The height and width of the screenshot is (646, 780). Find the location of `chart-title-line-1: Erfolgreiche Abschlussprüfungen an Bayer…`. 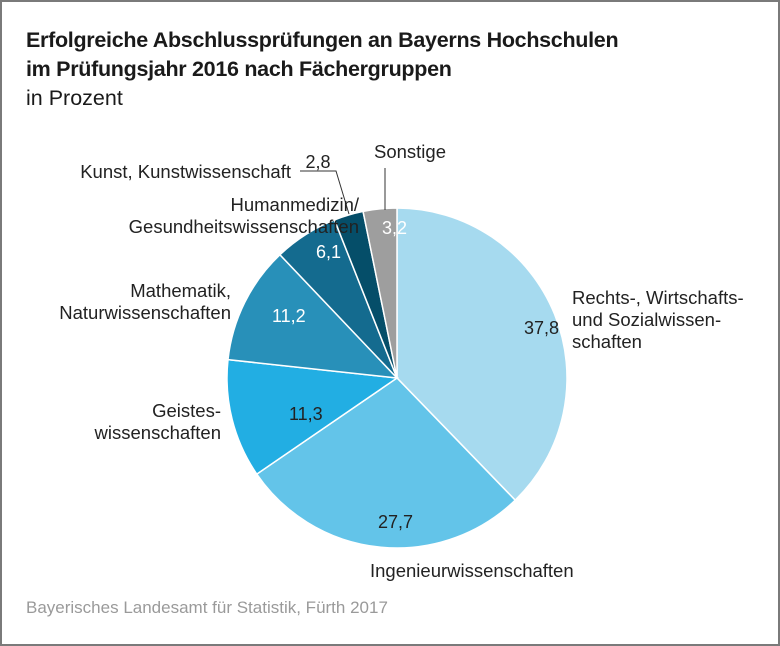

chart-title-line-1: Erfolgreiche Abschlussprüfungen an Bayer… is located at coordinates (322, 40).